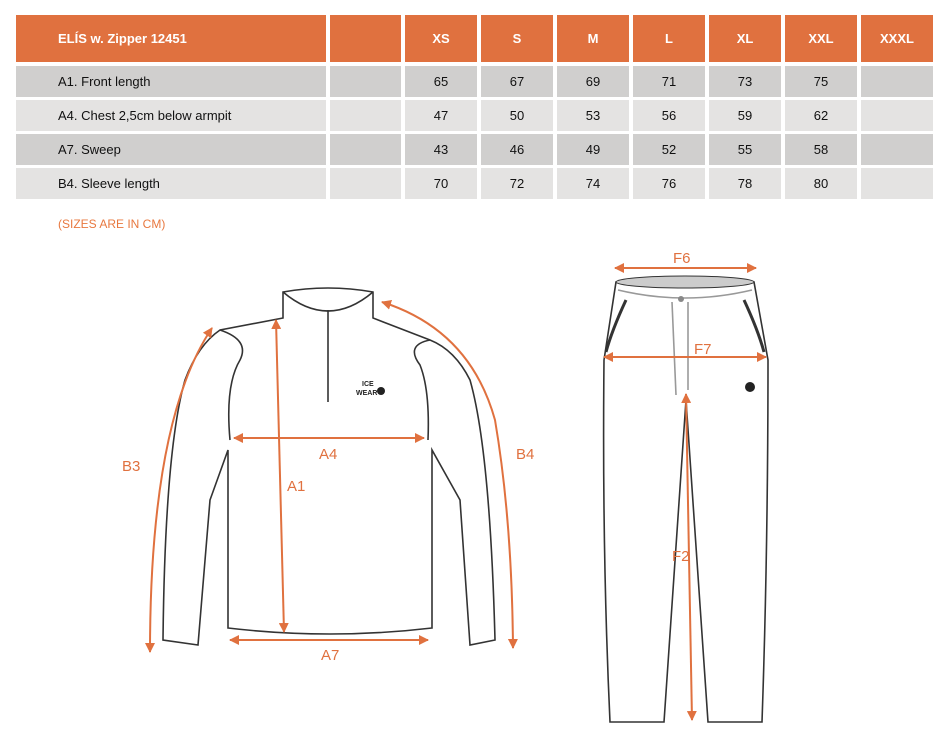 This screenshot has height=754, width=949. What do you see at coordinates (366, 393) in the screenshot?
I see `svg-text: WEAR` at bounding box center [366, 393].